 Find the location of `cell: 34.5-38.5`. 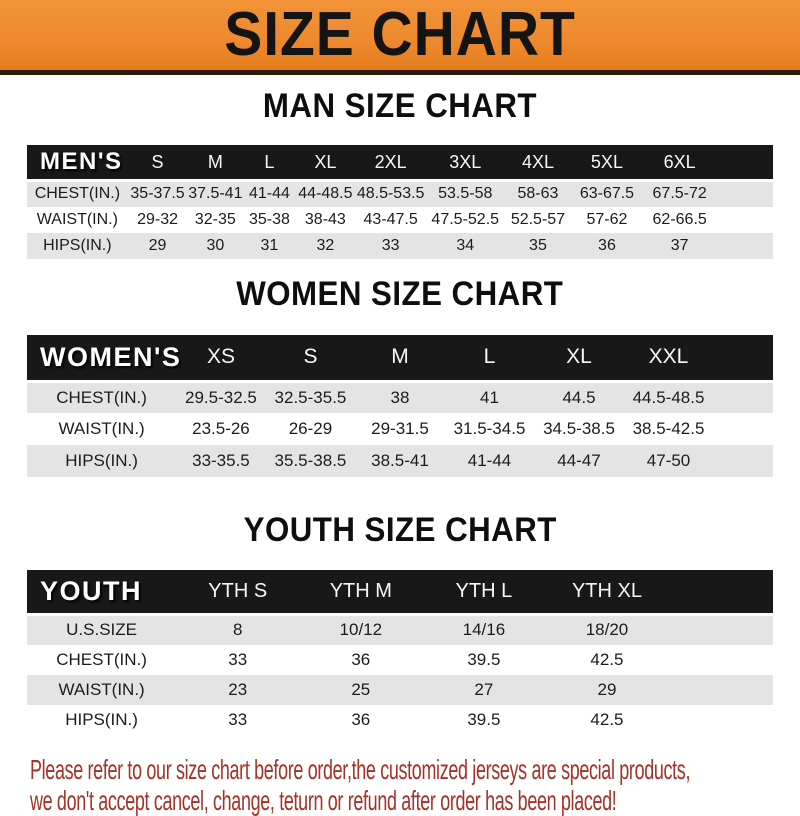

cell: 34.5-38.5 is located at coordinates (579, 428).